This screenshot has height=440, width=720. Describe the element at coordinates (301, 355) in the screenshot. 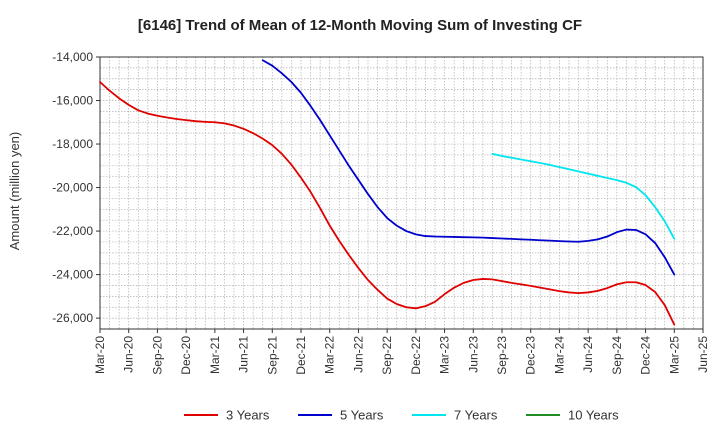

I see `x-tick-label: Dec-21` at that location.